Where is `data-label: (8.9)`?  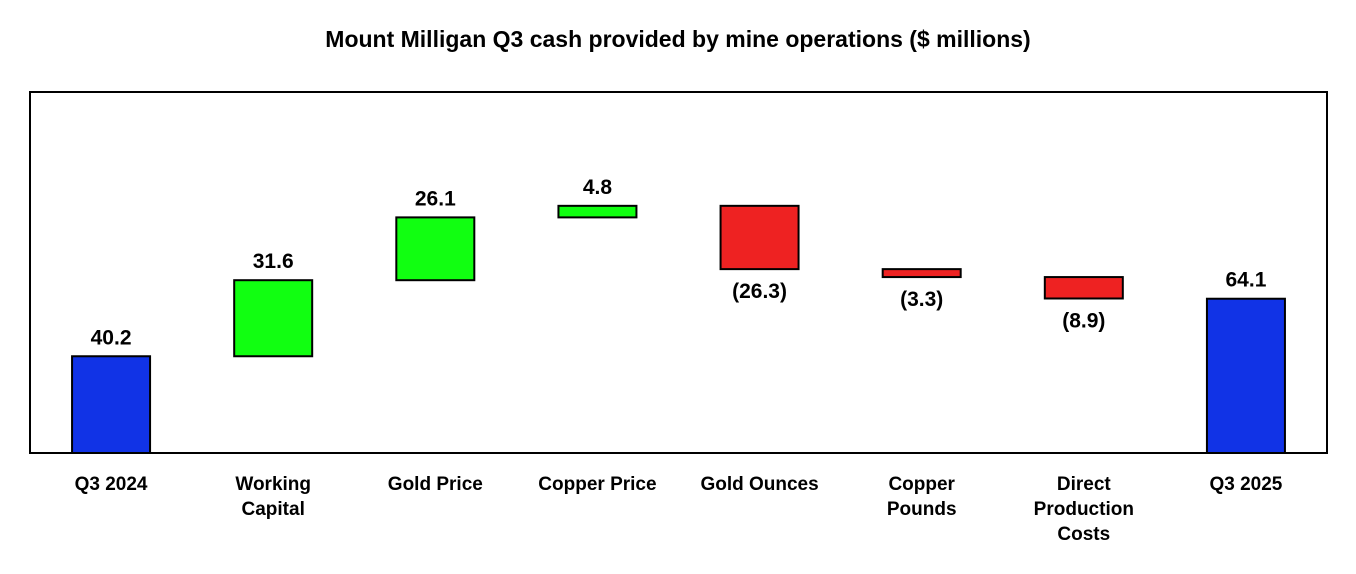 data-label: (8.9) is located at coordinates (1083, 320).